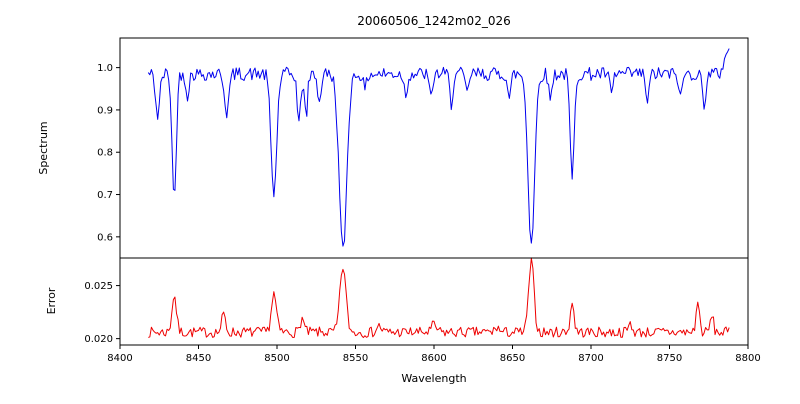 This screenshot has height=404, width=800. What do you see at coordinates (51, 300) in the screenshot?
I see `error-y-axis-label: Error` at bounding box center [51, 300].